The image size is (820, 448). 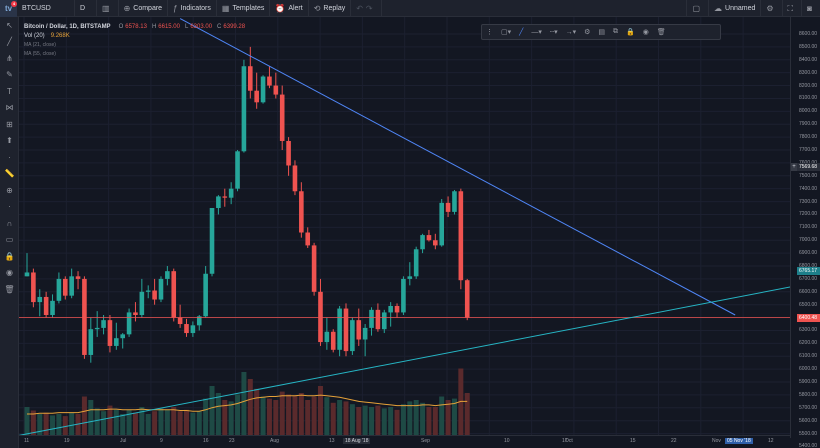 I want to click on low-value: 6303.00, so click(x=201, y=26).